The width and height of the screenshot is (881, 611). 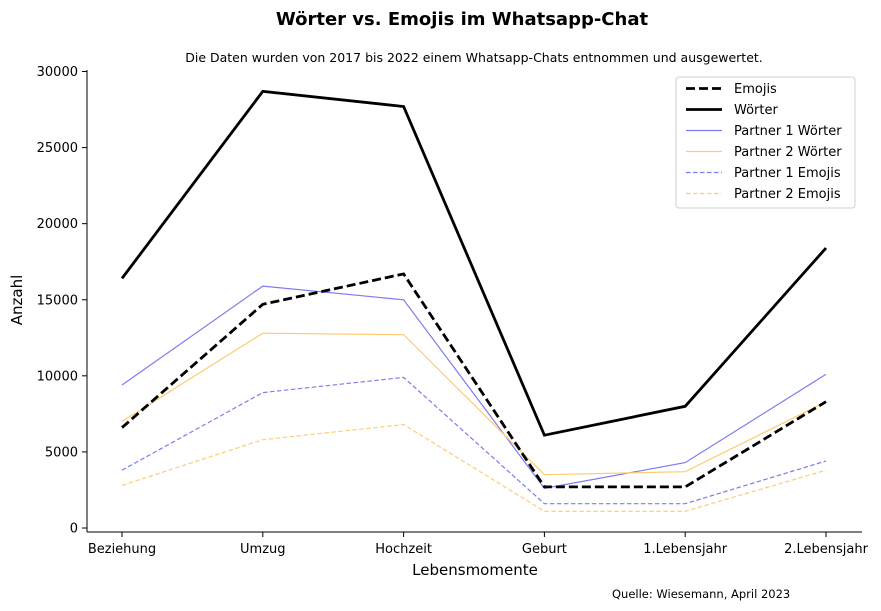 I want to click on x-tick-label: Geburt, so click(x=544, y=549).